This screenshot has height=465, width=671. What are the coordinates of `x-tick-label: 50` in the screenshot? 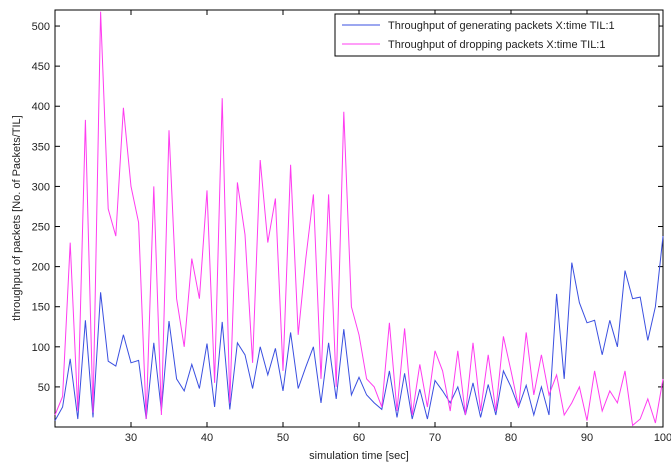 It's located at (283, 438).